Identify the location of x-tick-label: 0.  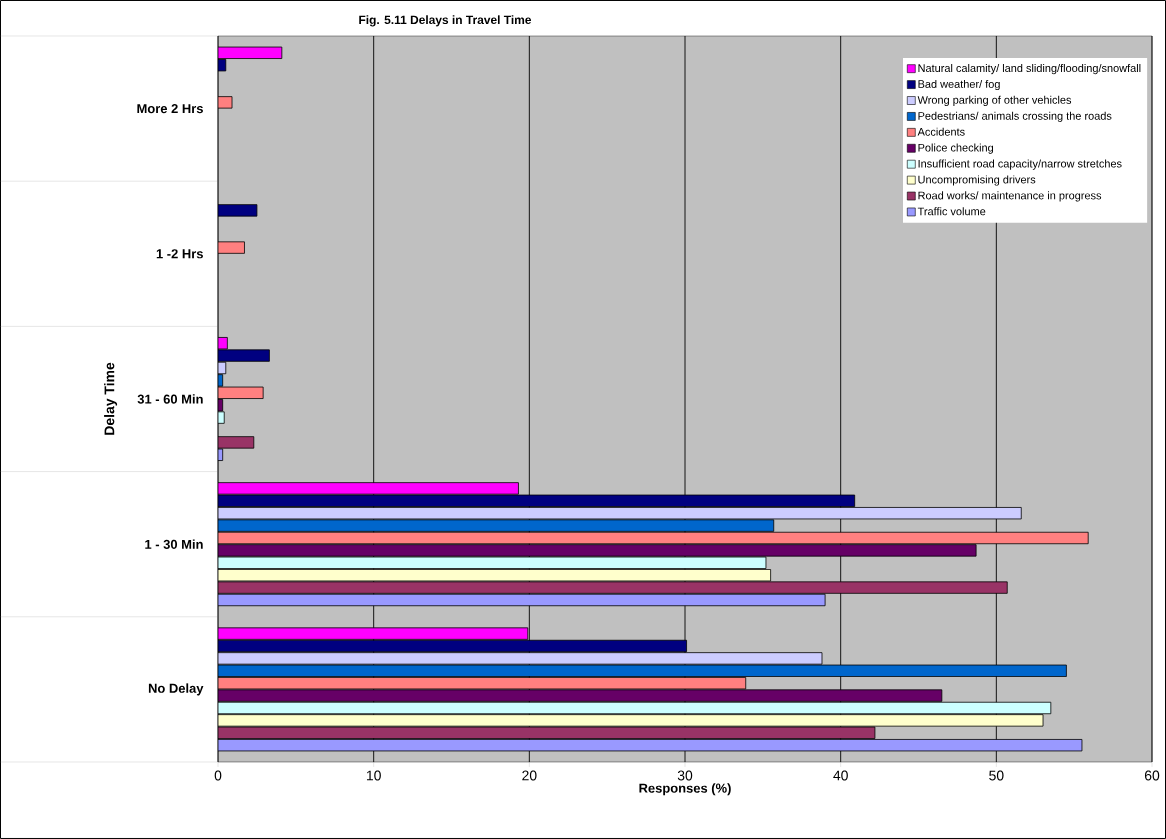
(218, 775).